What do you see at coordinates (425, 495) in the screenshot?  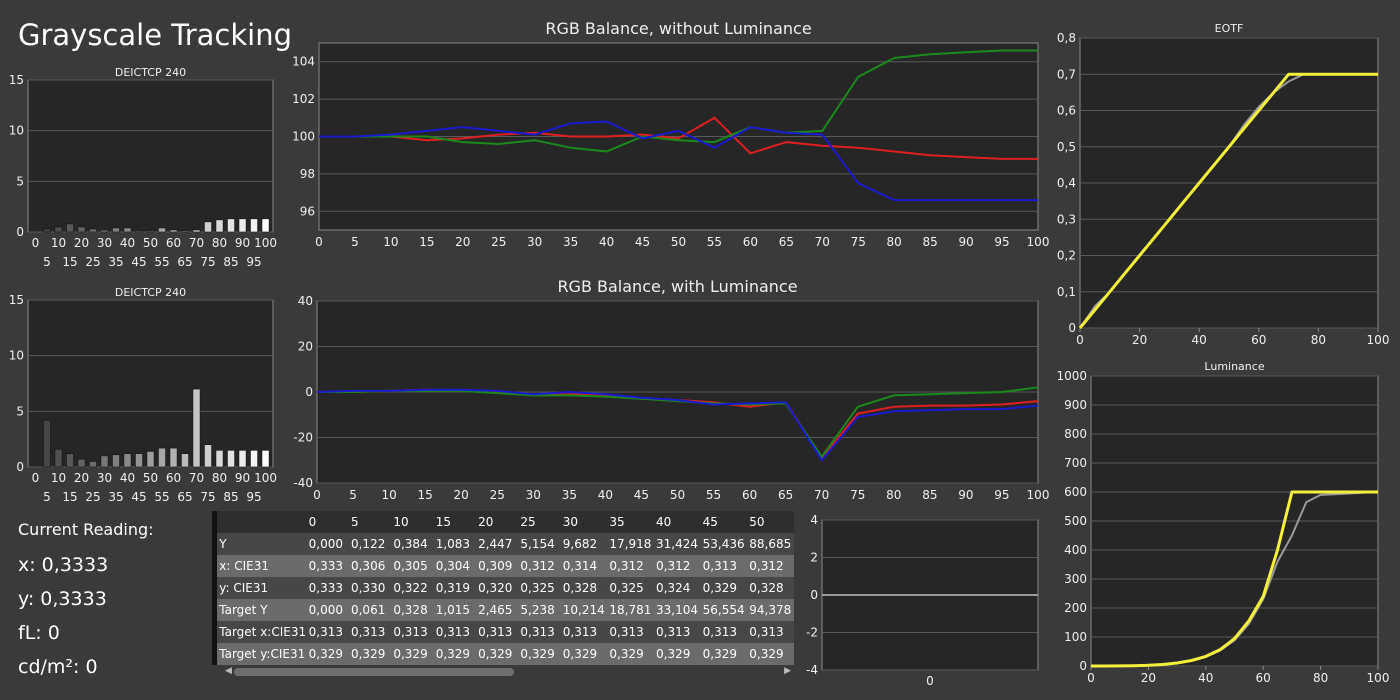 I see `x-tick-label: 15` at bounding box center [425, 495].